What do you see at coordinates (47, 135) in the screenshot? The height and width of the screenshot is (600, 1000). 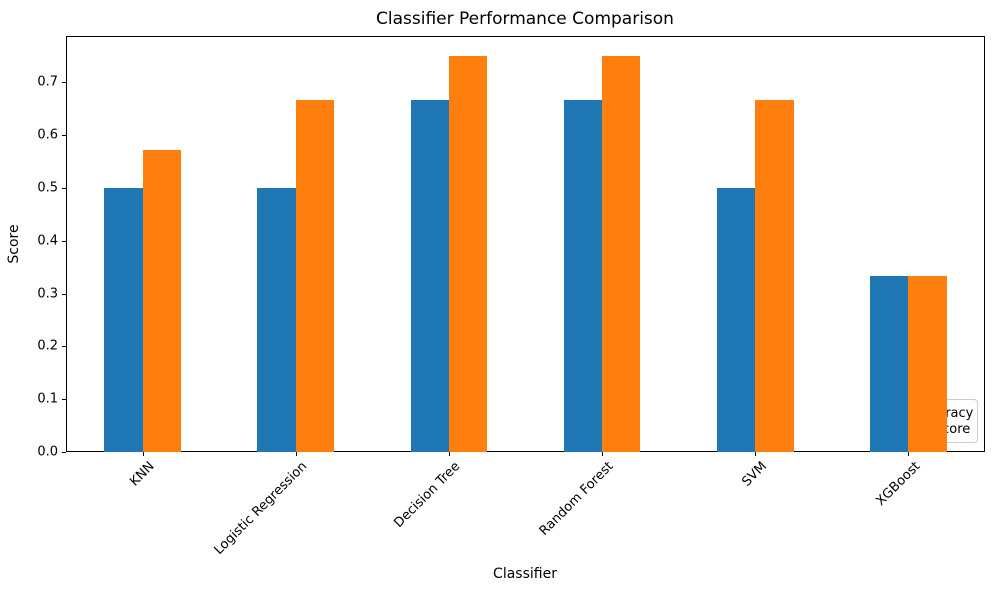 I see `y-tick-label: 0.6` at bounding box center [47, 135].